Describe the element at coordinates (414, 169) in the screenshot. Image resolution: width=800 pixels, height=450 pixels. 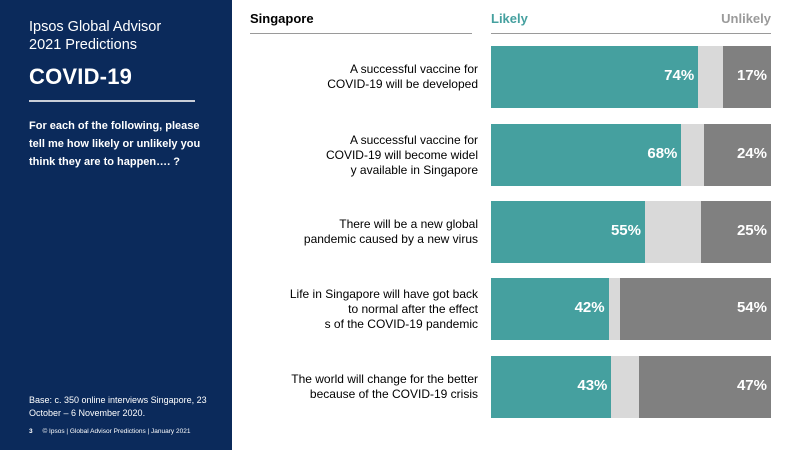
I see `category-label-line: y available in Singapore` at that location.